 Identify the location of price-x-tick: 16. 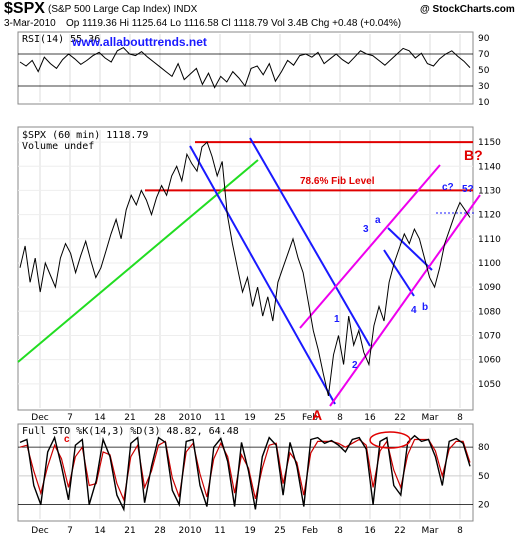
(370, 418).